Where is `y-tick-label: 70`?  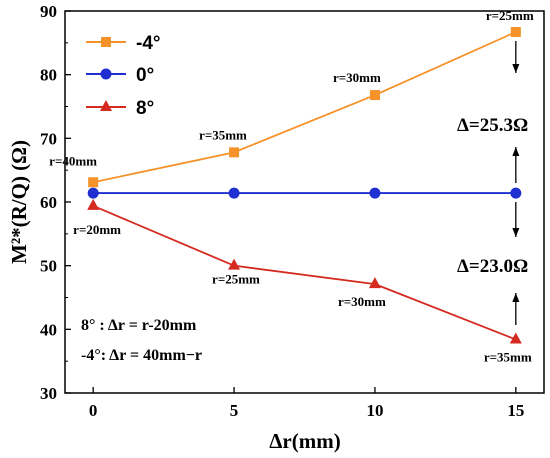 y-tick-label: 70 is located at coordinates (48, 138).